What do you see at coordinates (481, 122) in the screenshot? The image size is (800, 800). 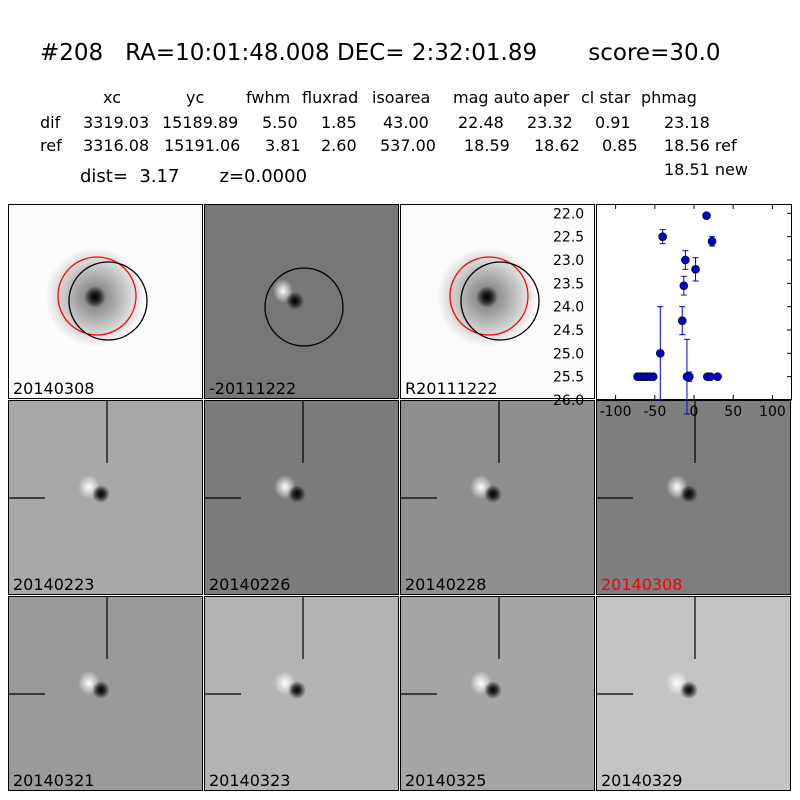 I see `dif-mag-auto: 22.48` at bounding box center [481, 122].